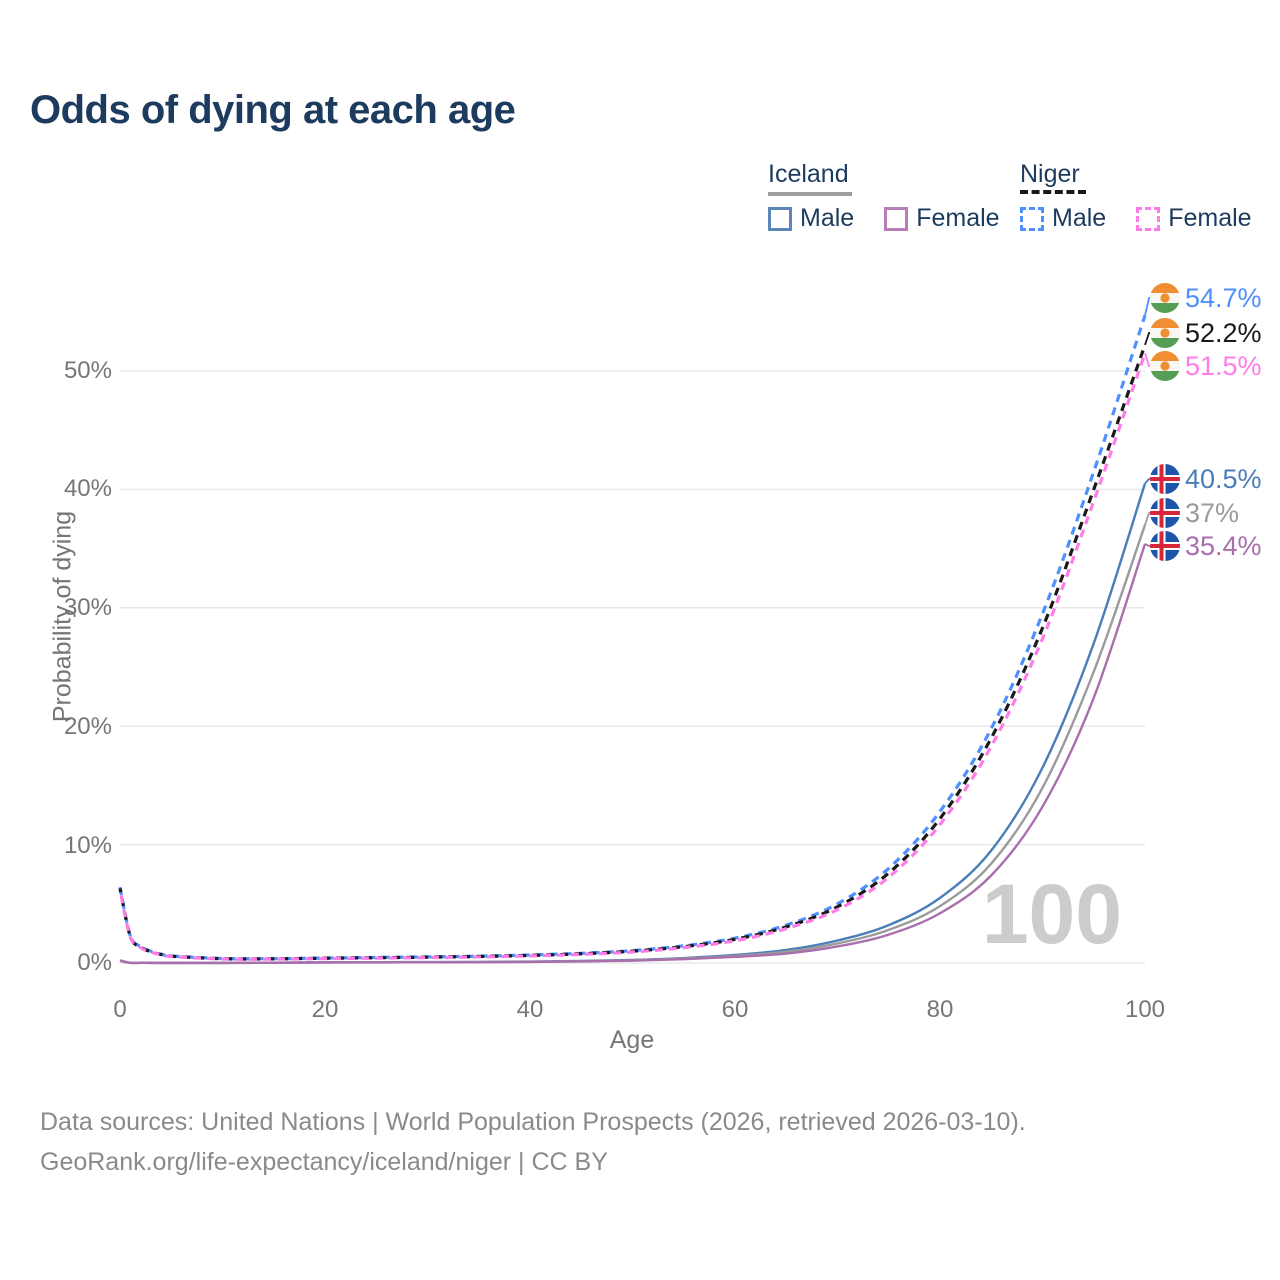 Image resolution: width=1280 pixels, height=1280 pixels. I want to click on end-label-value: 54.7%, so click(1223, 298).